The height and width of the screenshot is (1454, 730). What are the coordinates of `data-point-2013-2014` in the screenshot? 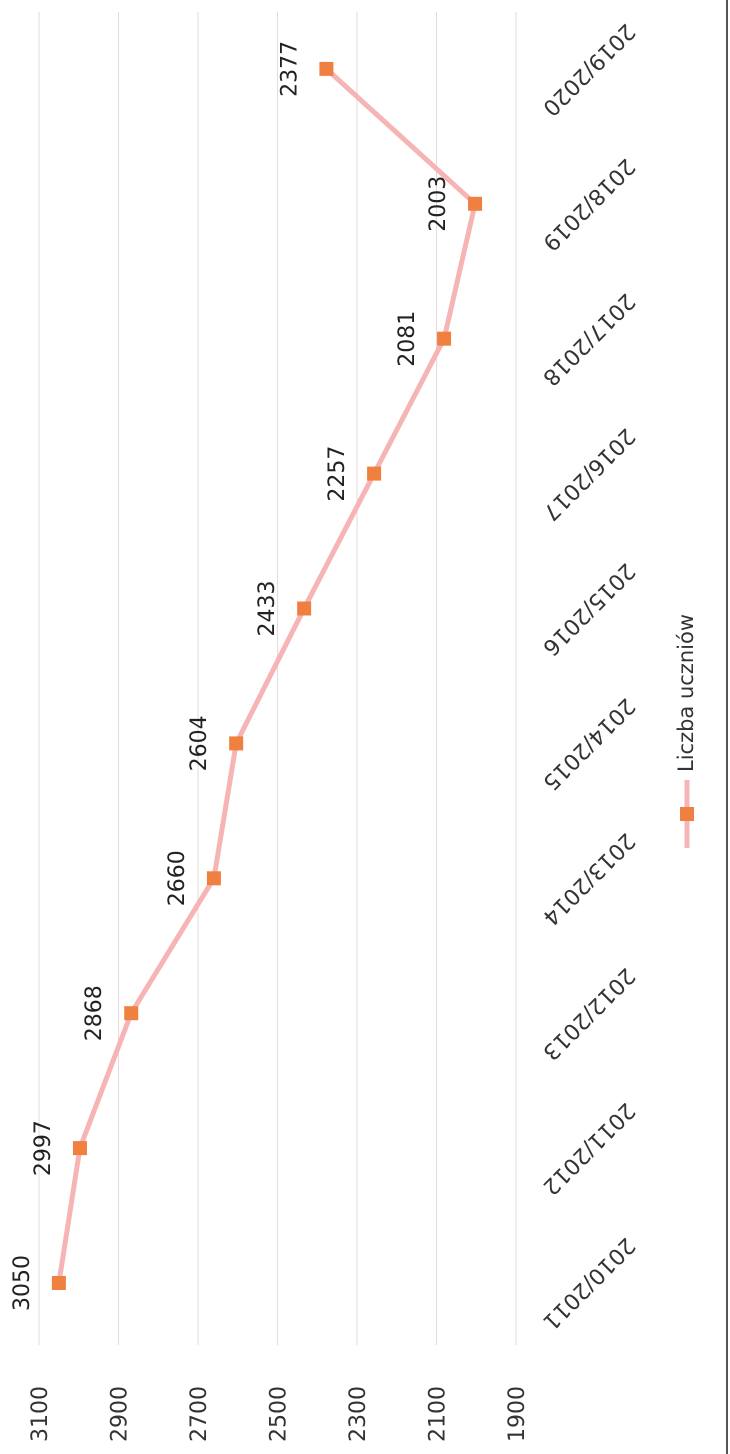 It's located at (213, 878).